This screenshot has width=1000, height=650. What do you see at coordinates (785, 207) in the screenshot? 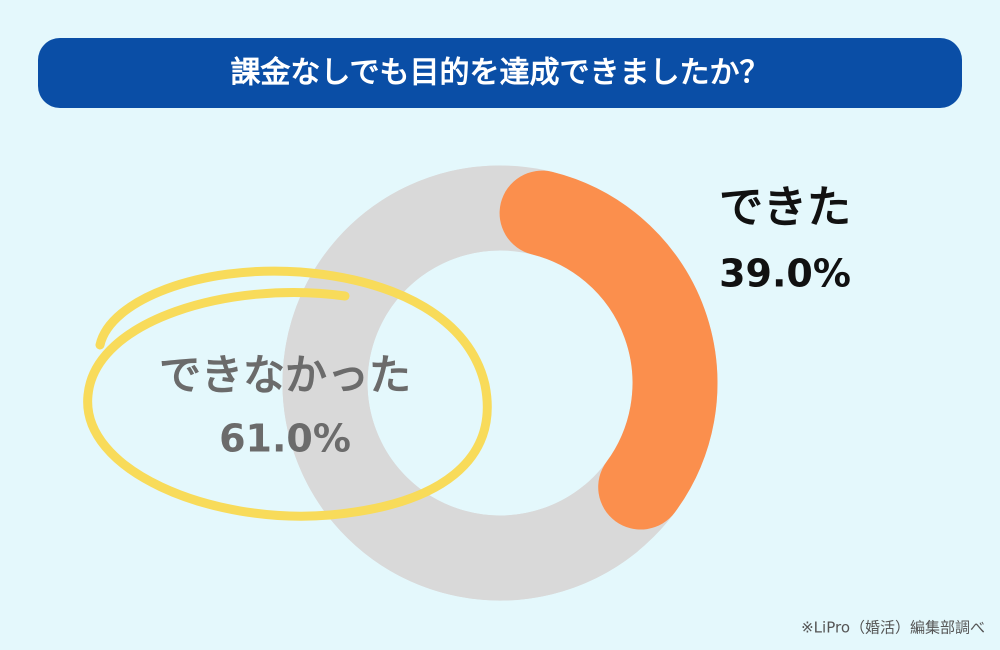
I see `category-label: できた` at bounding box center [785, 207].